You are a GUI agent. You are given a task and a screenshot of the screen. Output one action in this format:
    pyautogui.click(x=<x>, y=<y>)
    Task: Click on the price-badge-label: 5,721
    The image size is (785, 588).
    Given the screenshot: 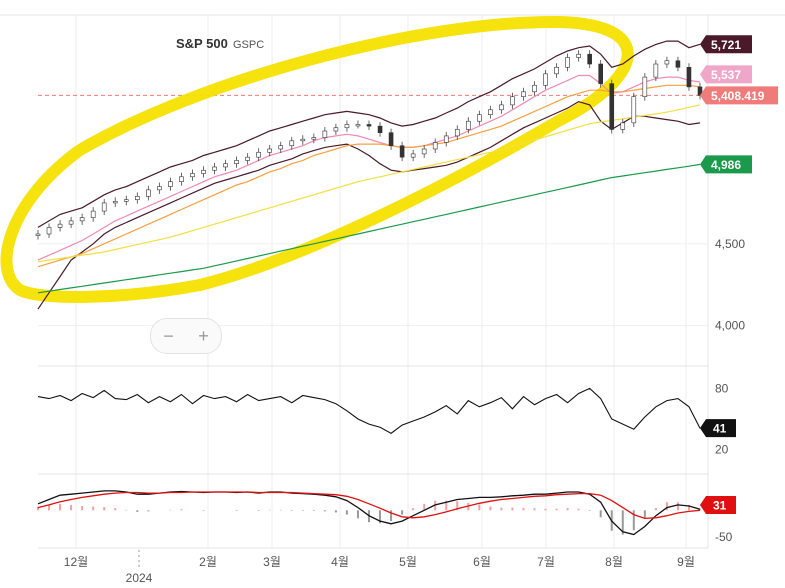 What is the action you would take?
    pyautogui.click(x=726, y=45)
    